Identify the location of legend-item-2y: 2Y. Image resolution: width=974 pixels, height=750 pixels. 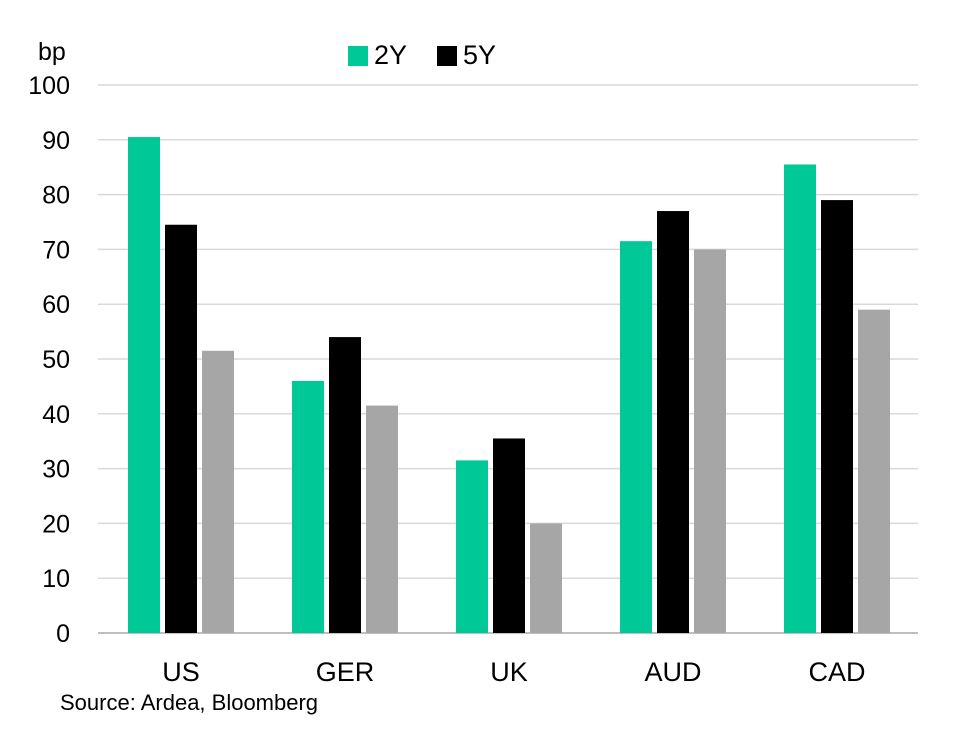
(377, 55).